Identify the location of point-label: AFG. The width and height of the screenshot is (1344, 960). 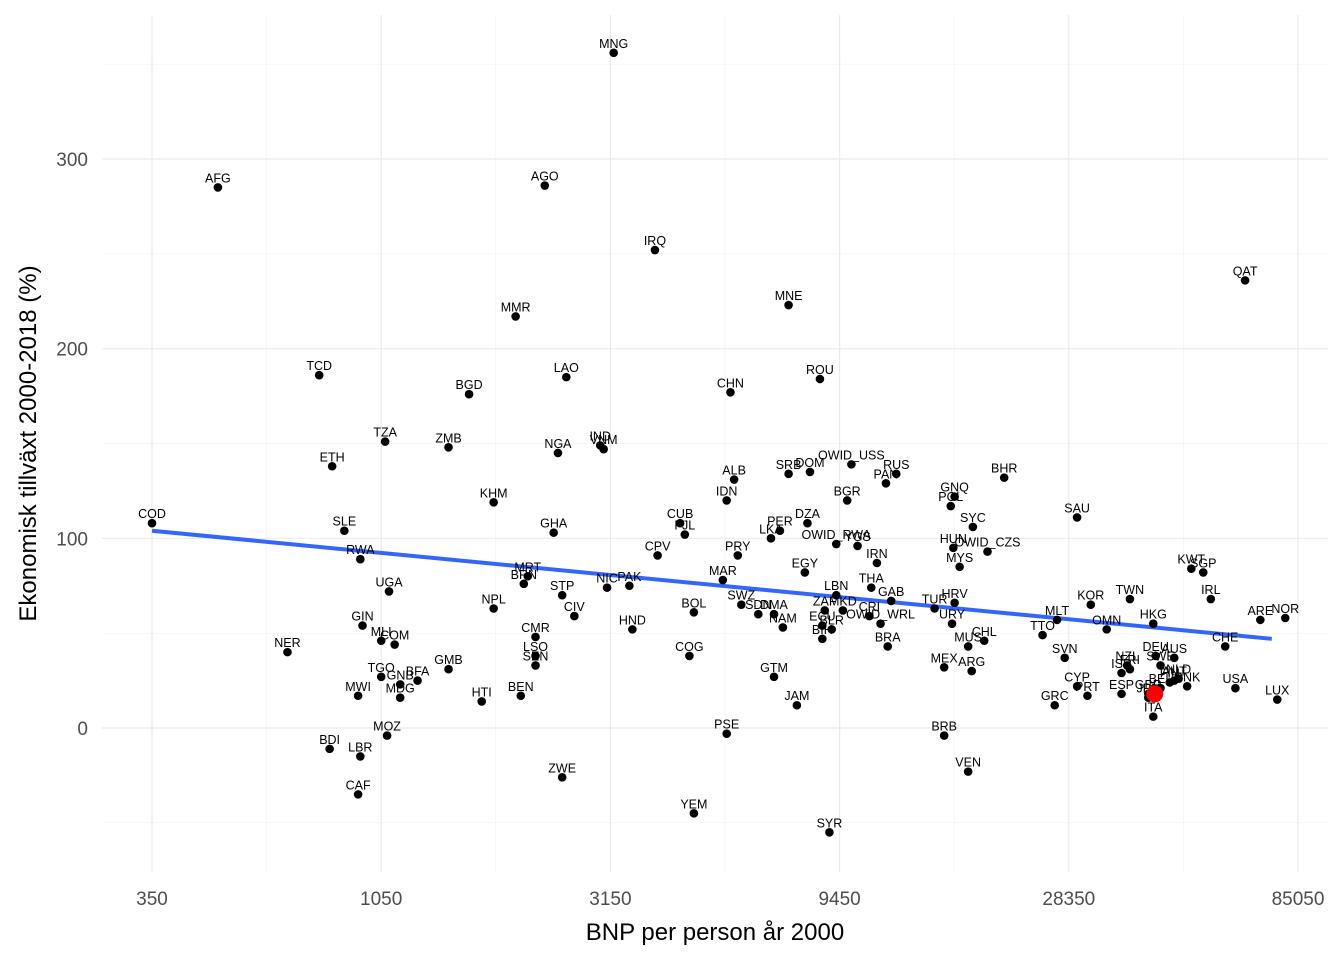
(218, 178).